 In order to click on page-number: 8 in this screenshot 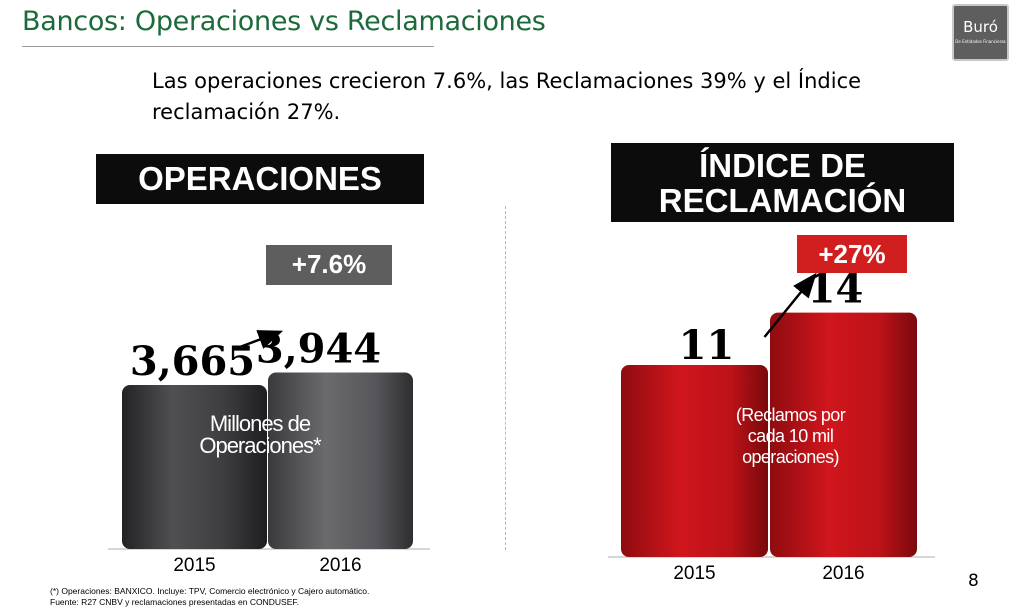, I will do `click(973, 581)`.